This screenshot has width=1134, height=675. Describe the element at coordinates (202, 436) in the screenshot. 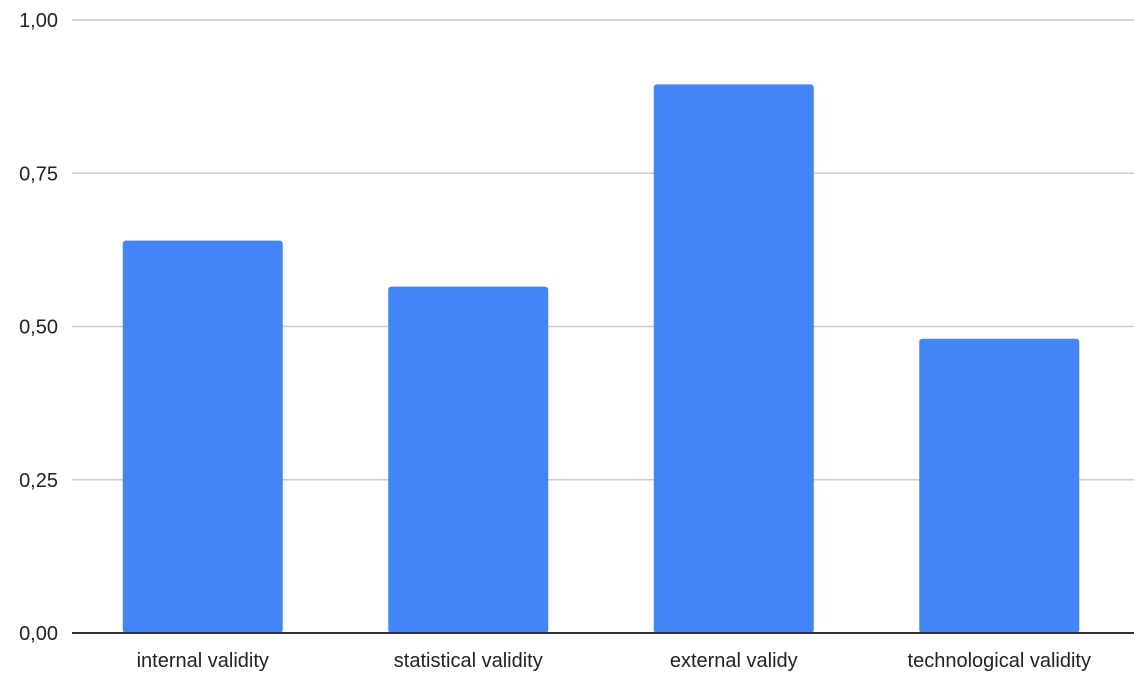

I see `bar-internal-validity` at that location.